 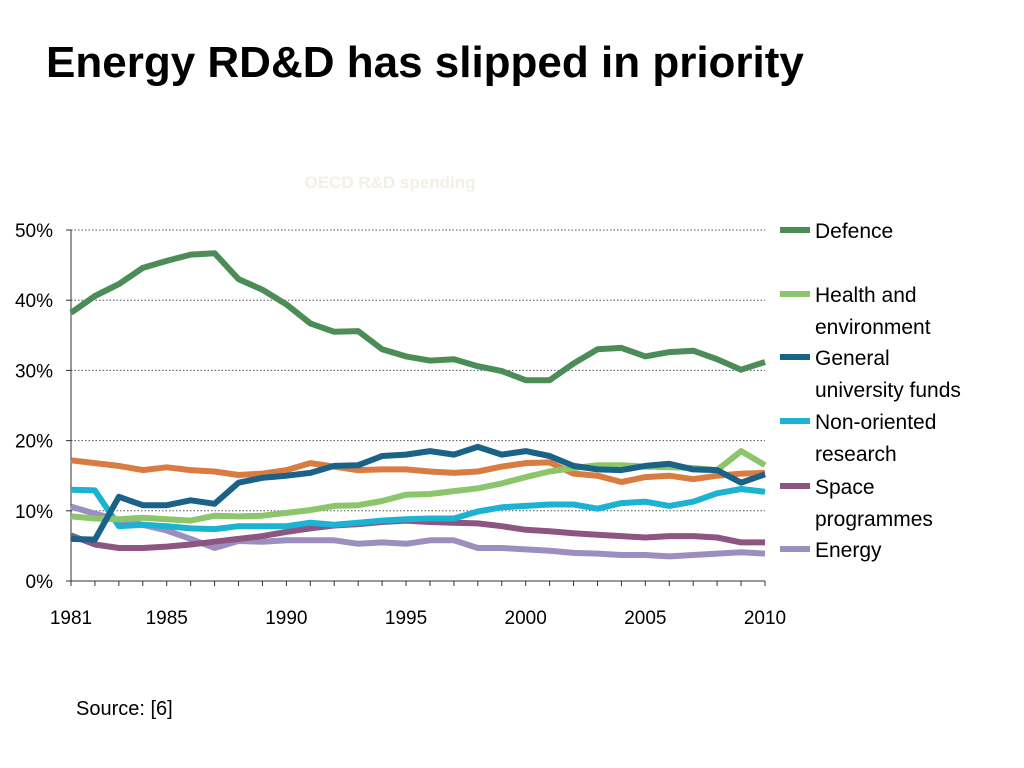 I want to click on series-line-general-university-funds, so click(x=418, y=493).